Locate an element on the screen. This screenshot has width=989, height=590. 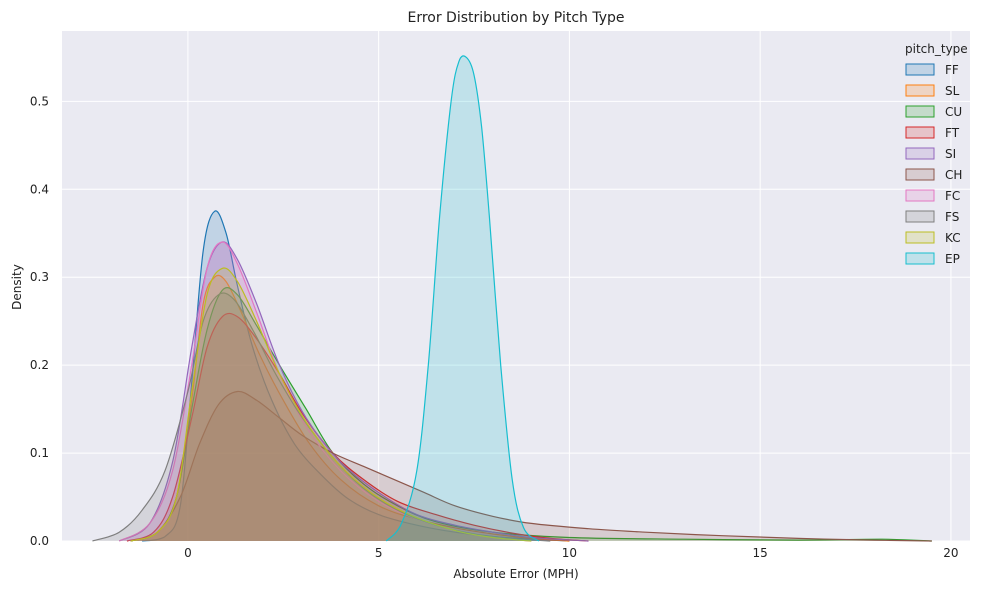
chart-title: Error Distribution by Pitch Type is located at coordinates (515, 18).